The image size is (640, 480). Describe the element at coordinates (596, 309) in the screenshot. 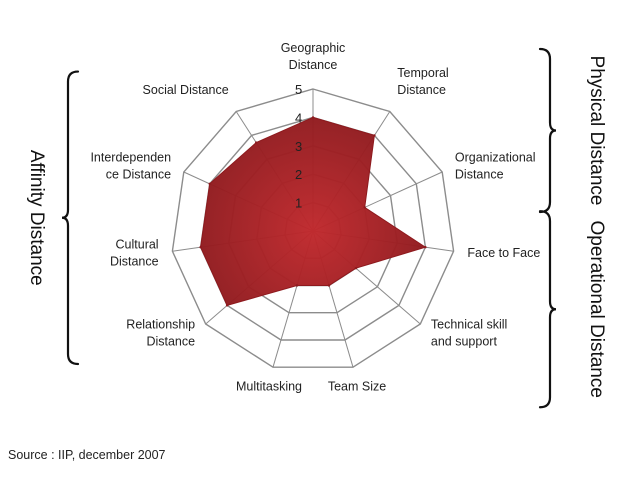

I see `group-label-1: Operational Distance` at that location.